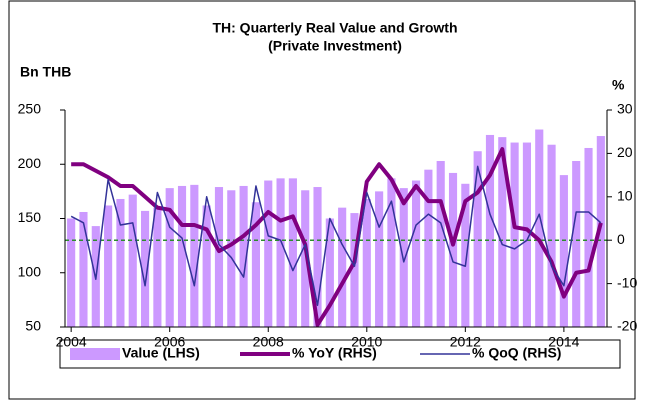  What do you see at coordinates (621, 239) in the screenshot?
I see `y2-tick-label: 0` at bounding box center [621, 239].